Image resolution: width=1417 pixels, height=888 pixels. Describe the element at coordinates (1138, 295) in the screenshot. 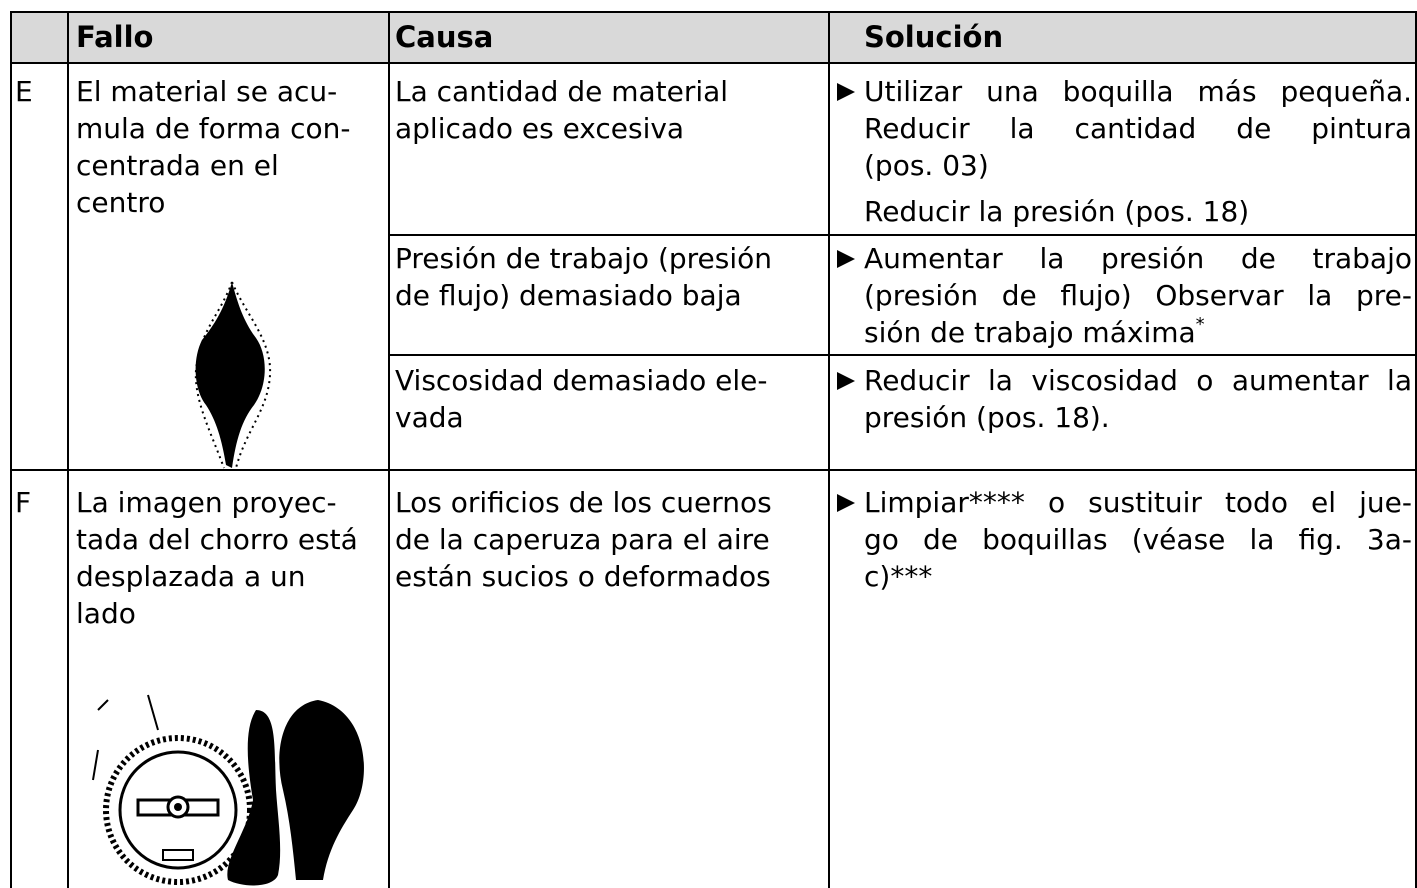

I see `solucion-line: (presión de flujo) Observar la pre-` at that location.